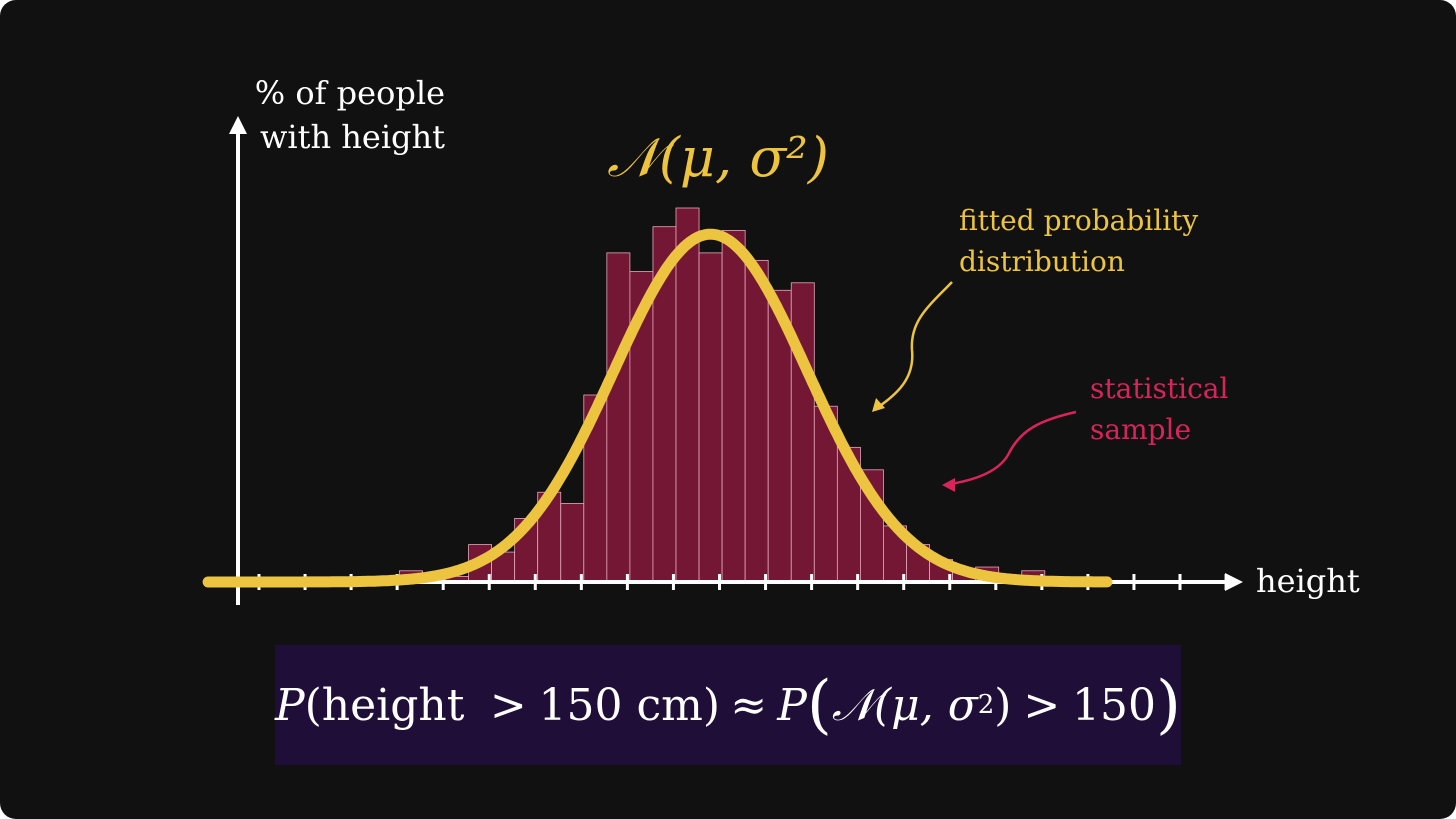  What do you see at coordinates (792, 705) in the screenshot?
I see `formula-p2: P` at bounding box center [792, 705].